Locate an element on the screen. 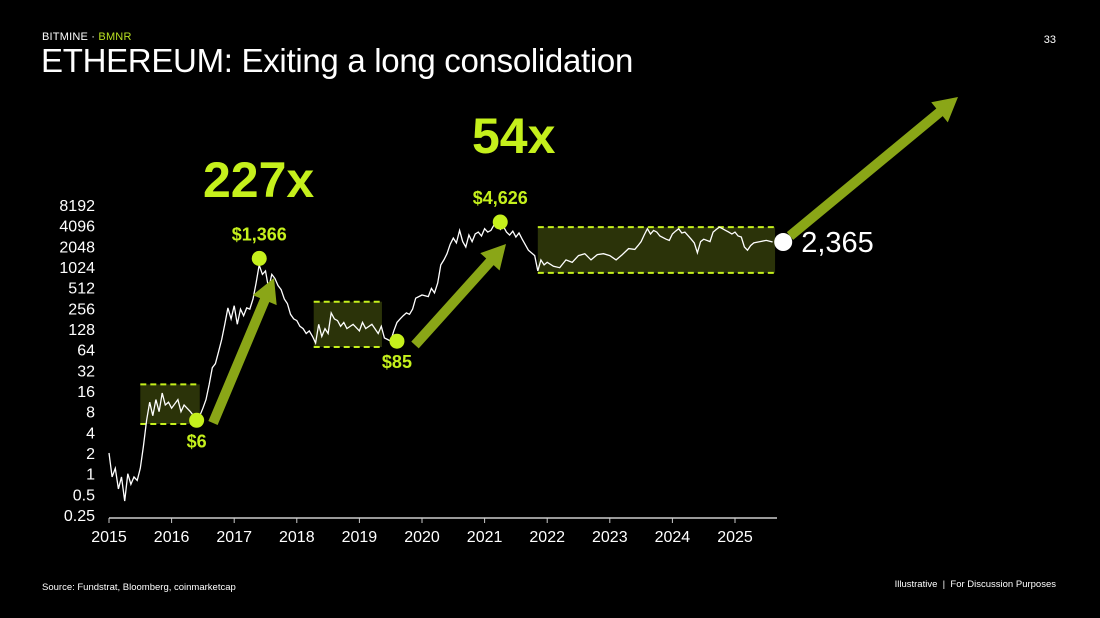 The height and width of the screenshot is (618, 1100). y-tick-label: 2 is located at coordinates (90, 454).